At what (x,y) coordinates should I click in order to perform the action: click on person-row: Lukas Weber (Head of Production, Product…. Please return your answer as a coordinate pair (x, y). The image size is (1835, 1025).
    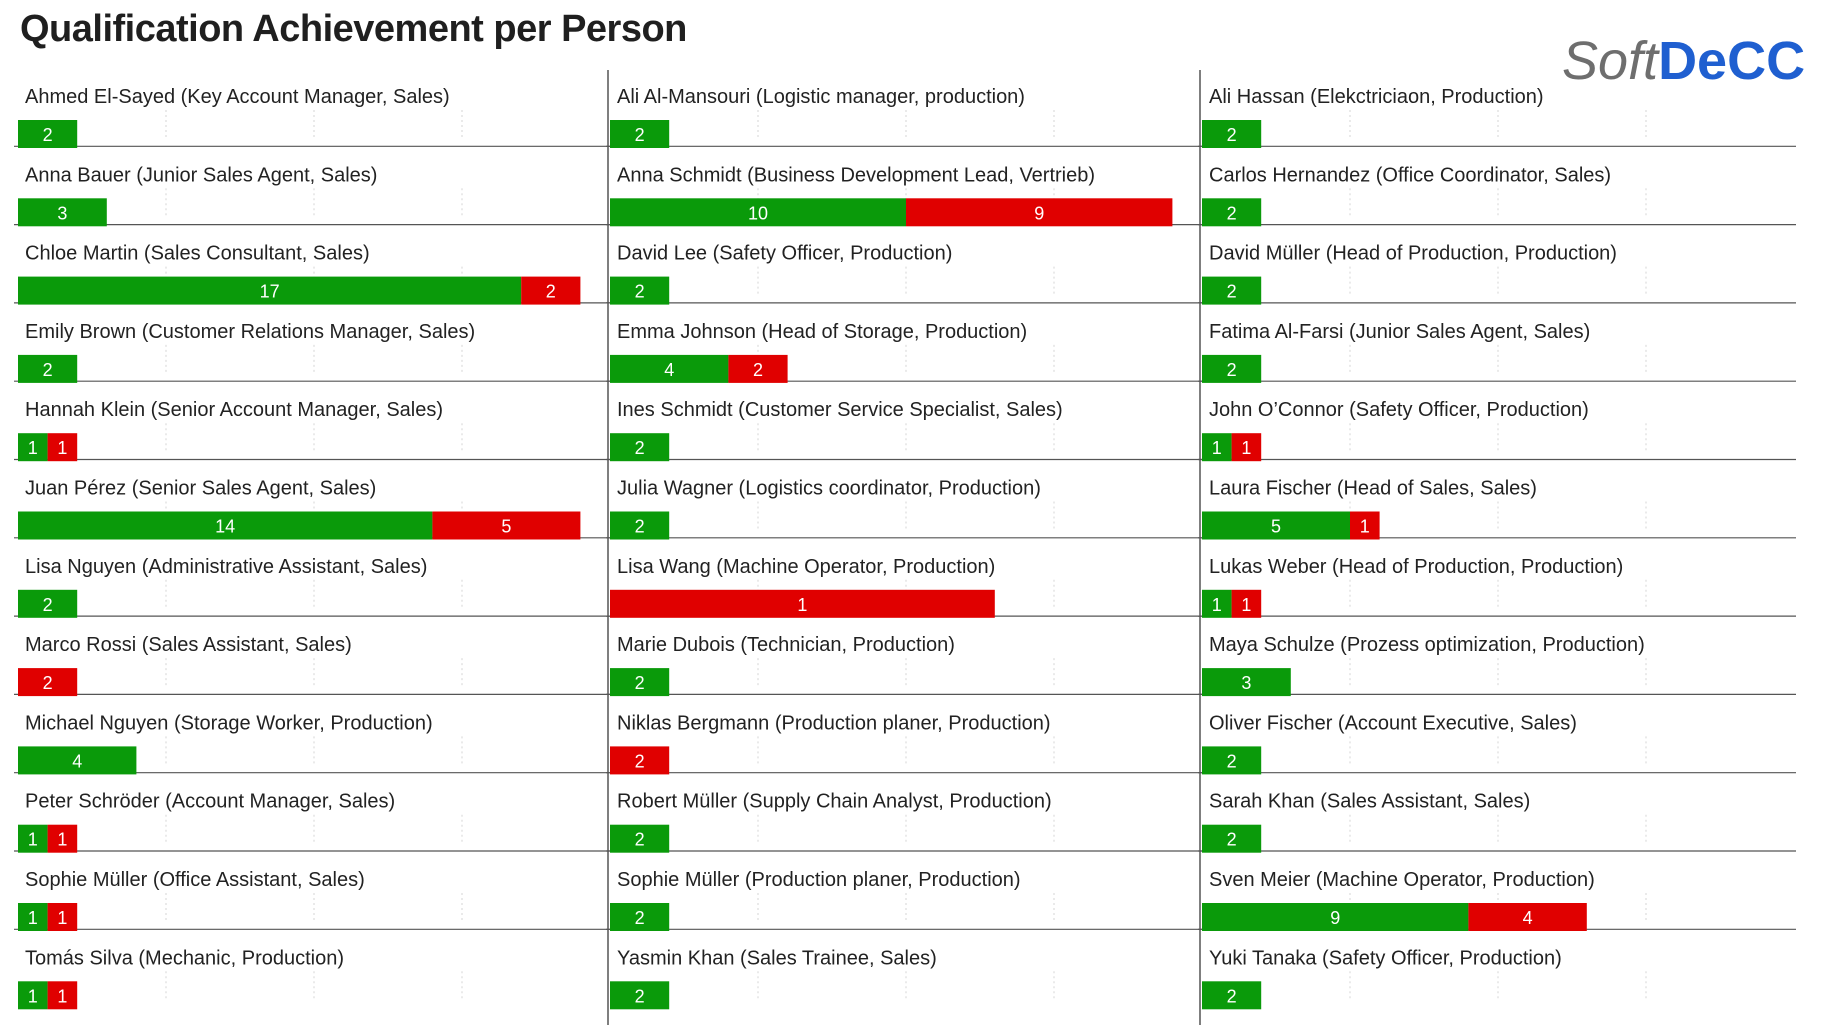
    Looking at the image, I should click on (1497, 587).